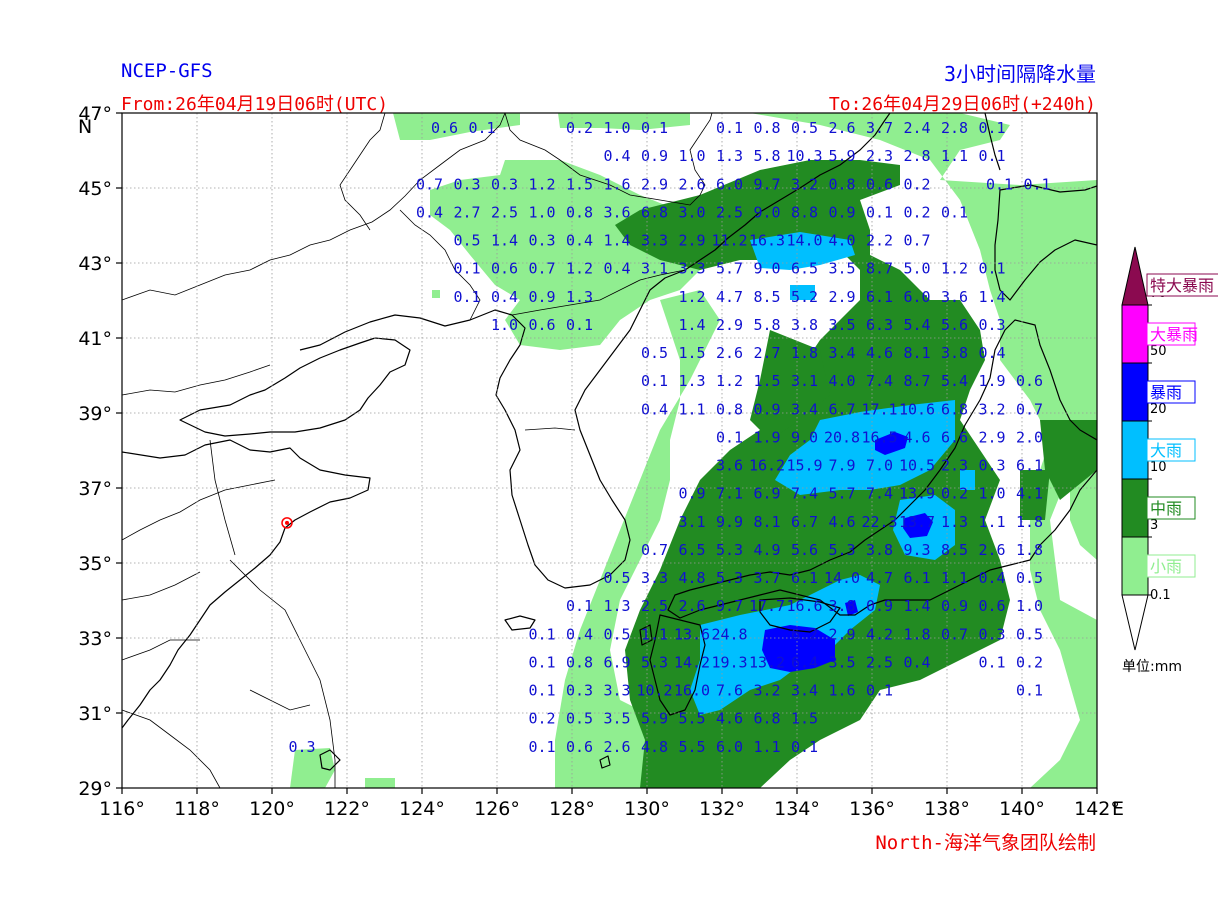 The width and height of the screenshot is (1218, 900). Describe the element at coordinates (1019, 74) in the screenshot. I see `product-title: 3小时间隔降水量` at that location.